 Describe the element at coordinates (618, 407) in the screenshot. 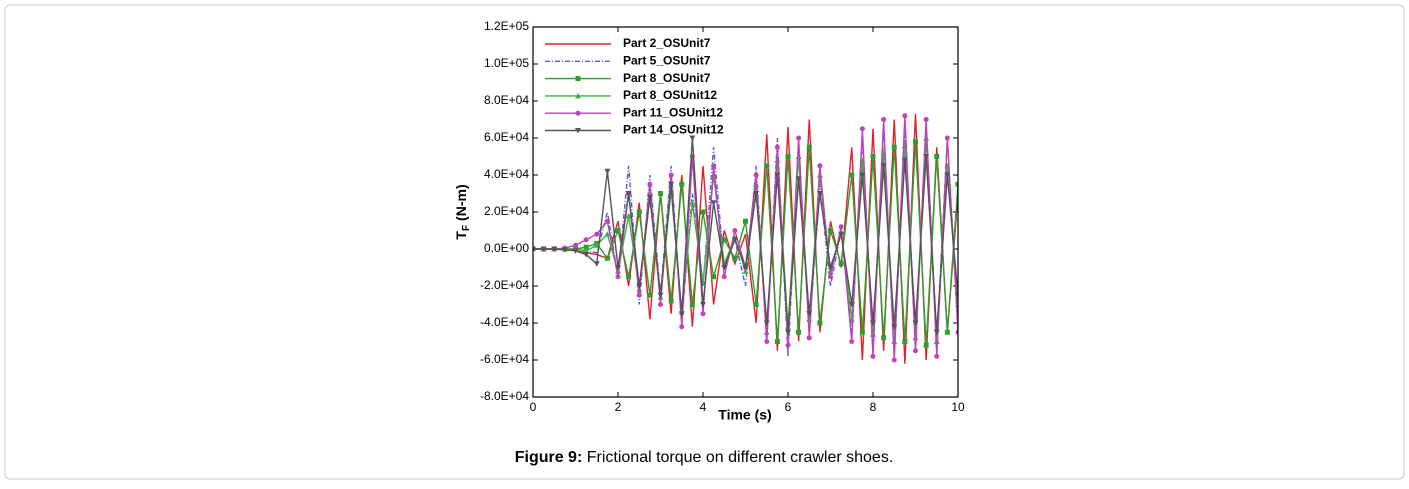

I see `x-tick-label: 2` at that location.